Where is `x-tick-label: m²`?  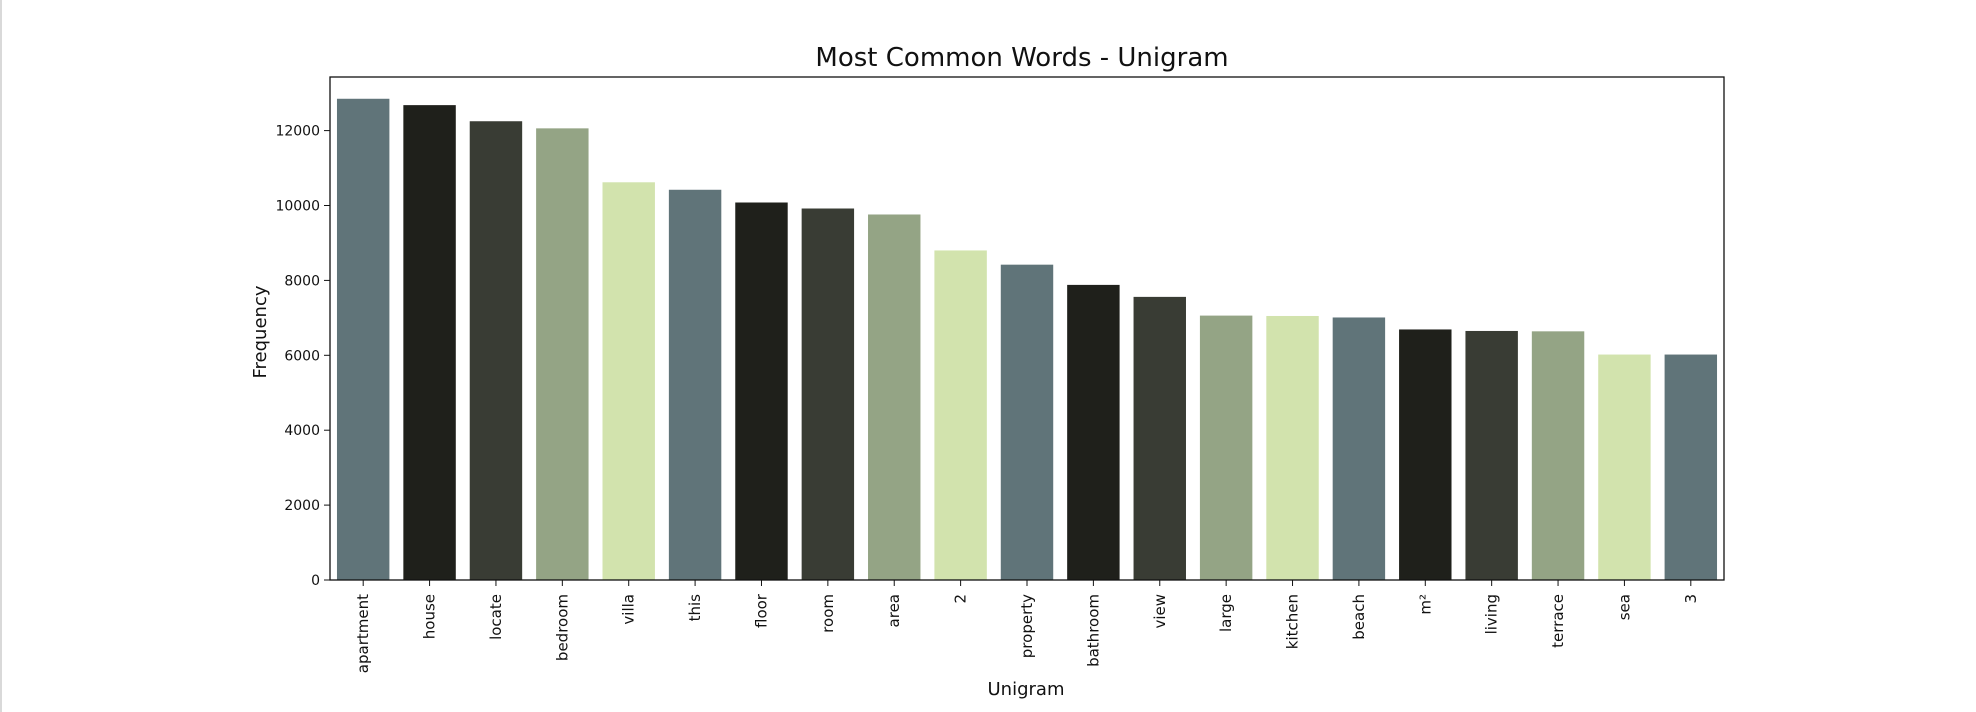
x-tick-label: m² is located at coordinates (1425, 604).